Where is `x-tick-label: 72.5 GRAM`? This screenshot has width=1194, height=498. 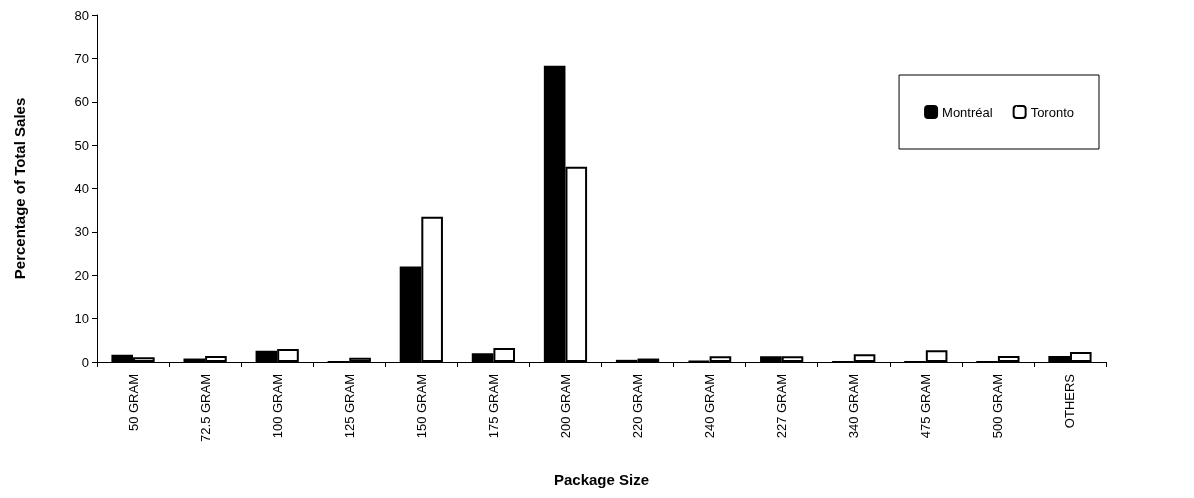
x-tick-label: 72.5 GRAM is located at coordinates (205, 408).